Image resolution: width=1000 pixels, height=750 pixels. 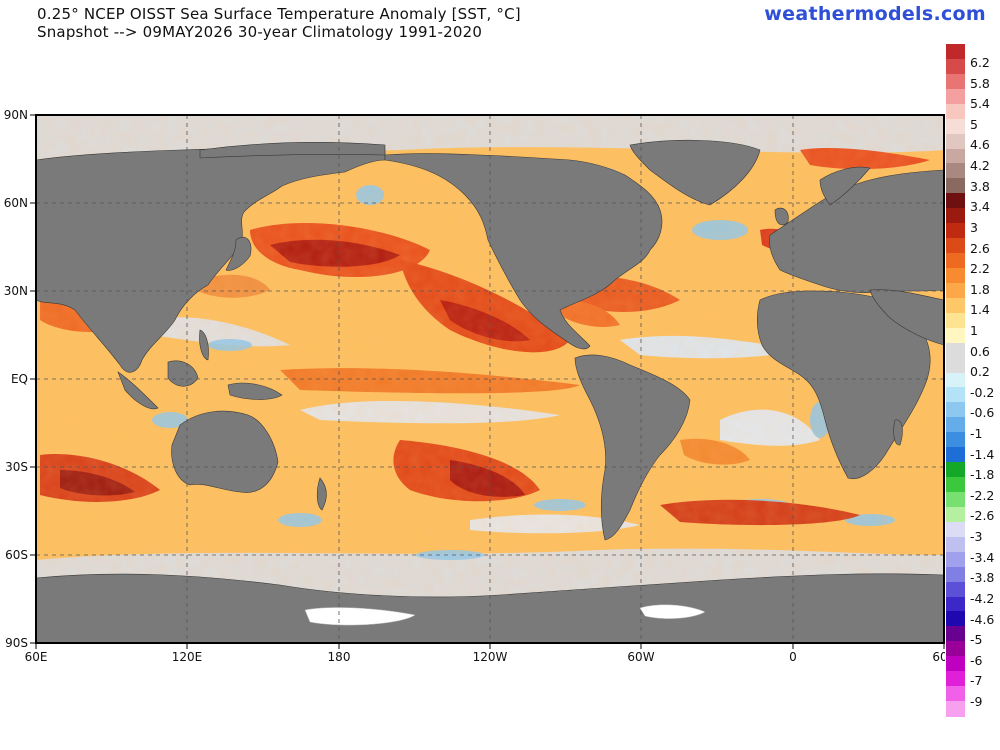 What do you see at coordinates (238, 253) in the screenshot?
I see `landmass-japan` at bounding box center [238, 253].